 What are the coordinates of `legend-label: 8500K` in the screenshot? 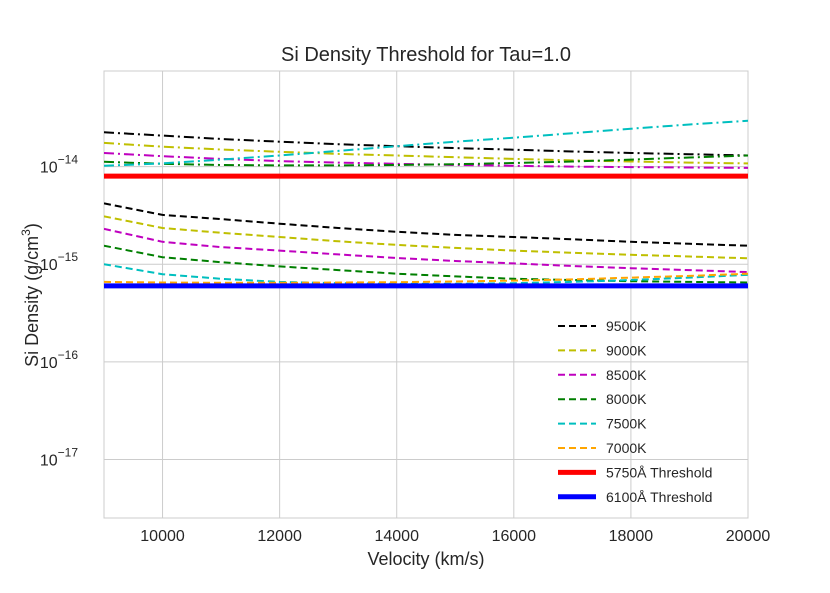 It's located at (626, 375).